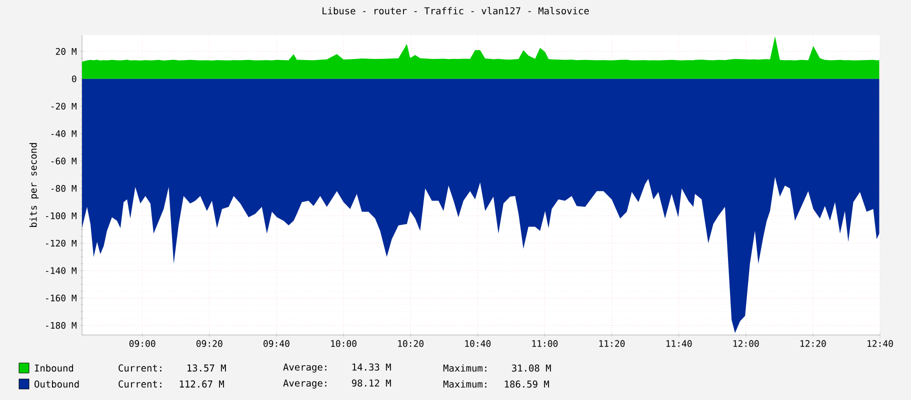 The image size is (911, 400). I want to click on y-tick-label: -180 M, so click(61, 325).